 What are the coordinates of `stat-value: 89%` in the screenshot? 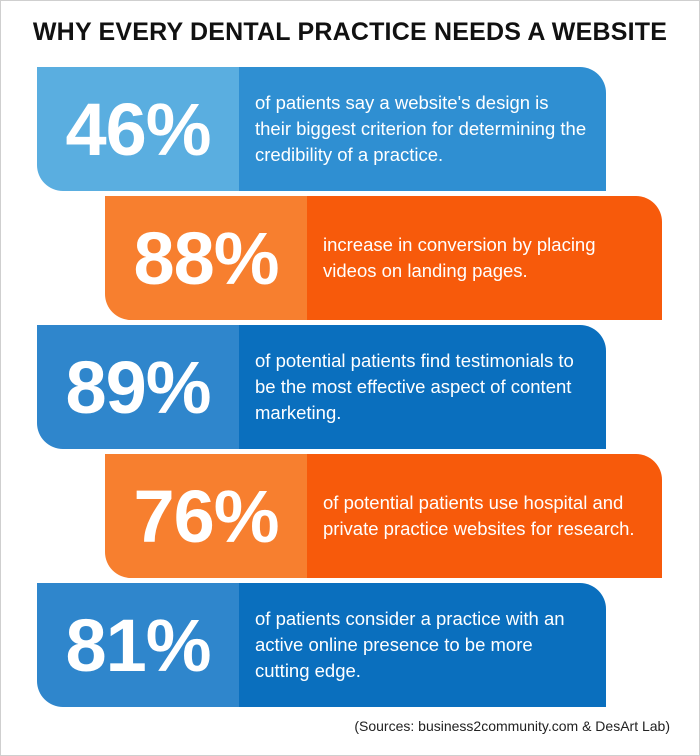 It's located at (138, 387).